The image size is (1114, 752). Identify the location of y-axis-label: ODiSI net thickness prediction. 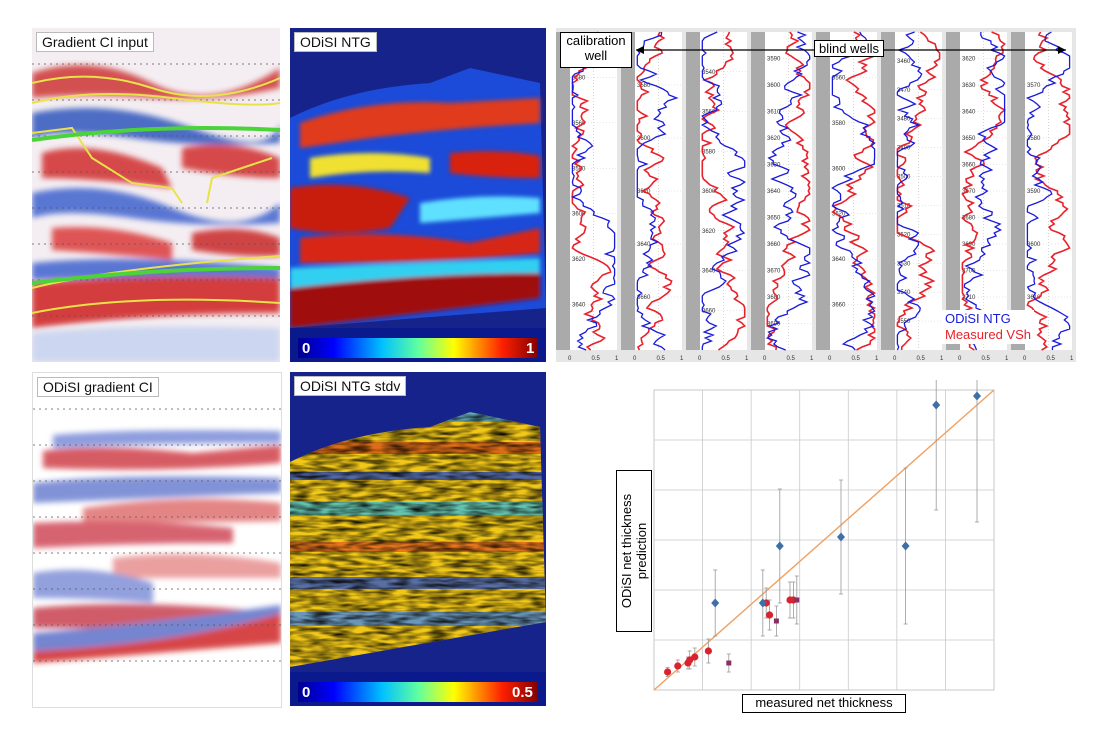
(634, 551).